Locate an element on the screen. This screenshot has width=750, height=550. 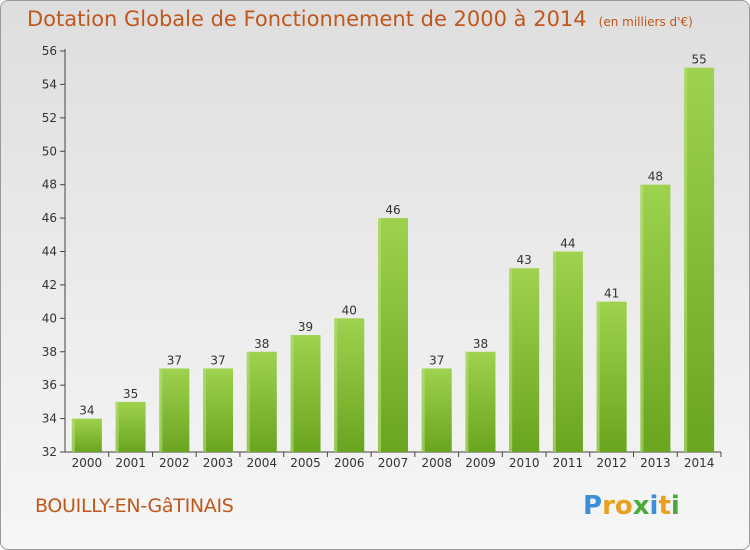
logo-letter: P is located at coordinates (593, 506).